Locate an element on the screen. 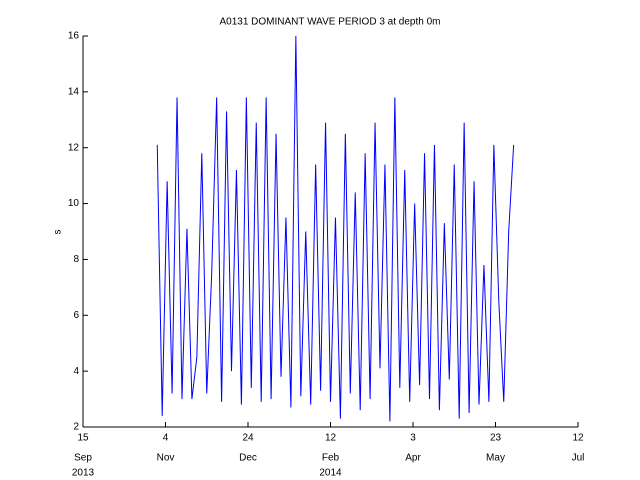 This screenshot has height=480, width=640. chart-title: A0131 DOMINANT WAVE PERIOD 3 at depth 0m is located at coordinates (329, 22).